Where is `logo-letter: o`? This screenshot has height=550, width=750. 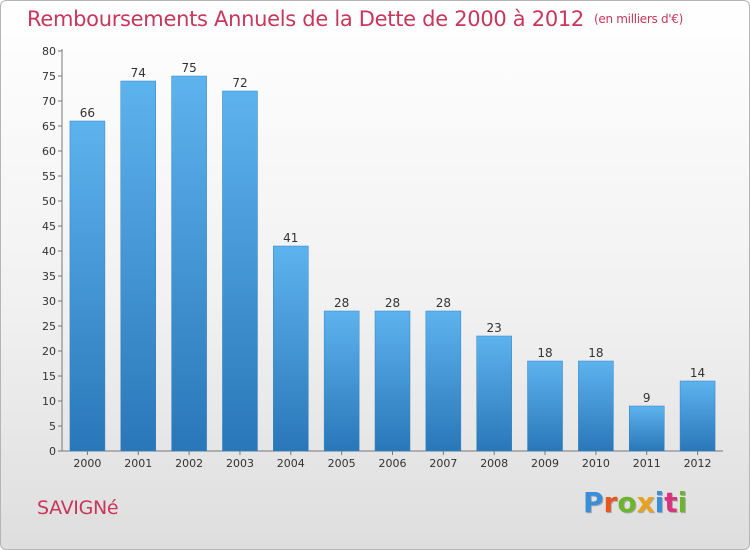
logo-letter: o is located at coordinates (627, 502).